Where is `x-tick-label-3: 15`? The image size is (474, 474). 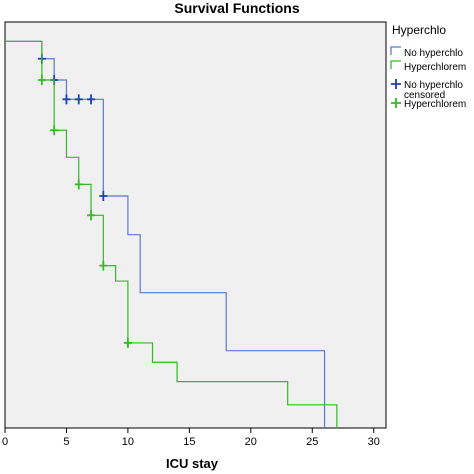
x-tick-label-3: 15 is located at coordinates (189, 442).